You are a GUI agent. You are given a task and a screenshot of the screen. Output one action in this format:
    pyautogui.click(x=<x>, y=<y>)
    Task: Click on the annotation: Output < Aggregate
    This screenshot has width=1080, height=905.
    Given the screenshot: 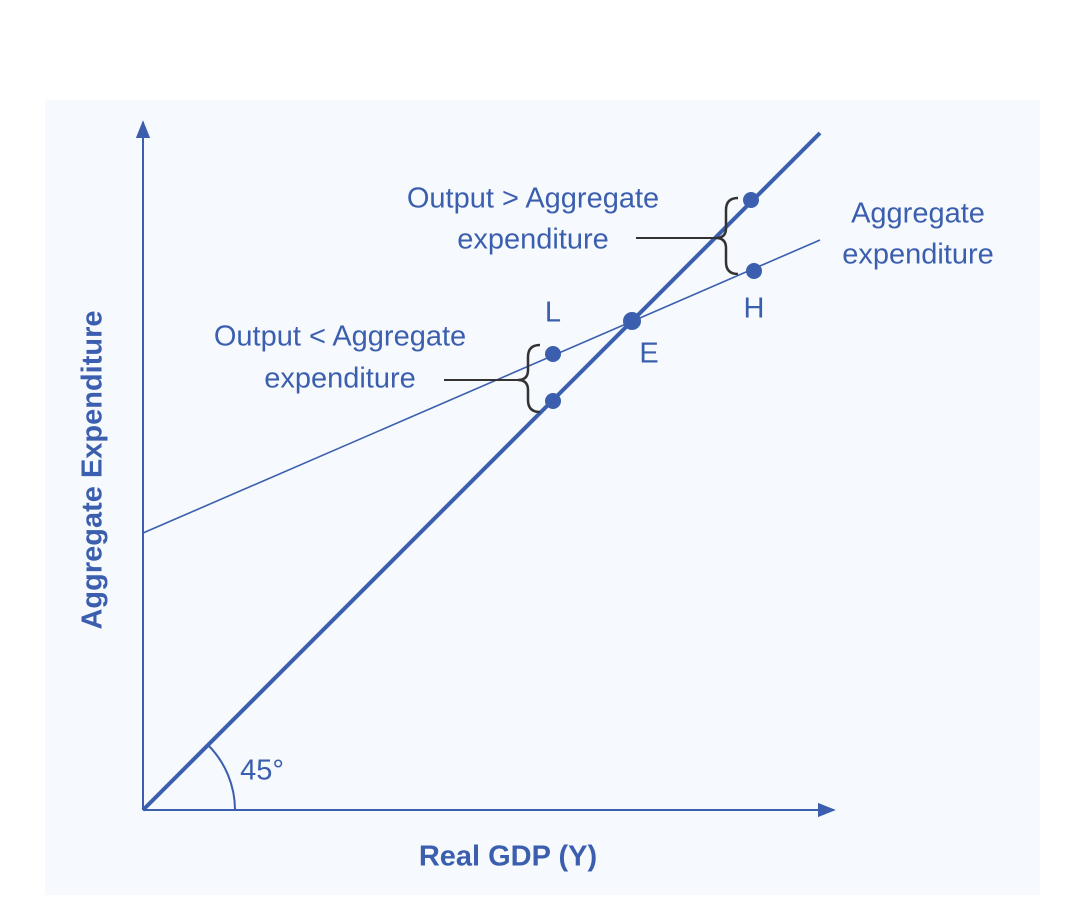 What is the action you would take?
    pyautogui.click(x=340, y=337)
    